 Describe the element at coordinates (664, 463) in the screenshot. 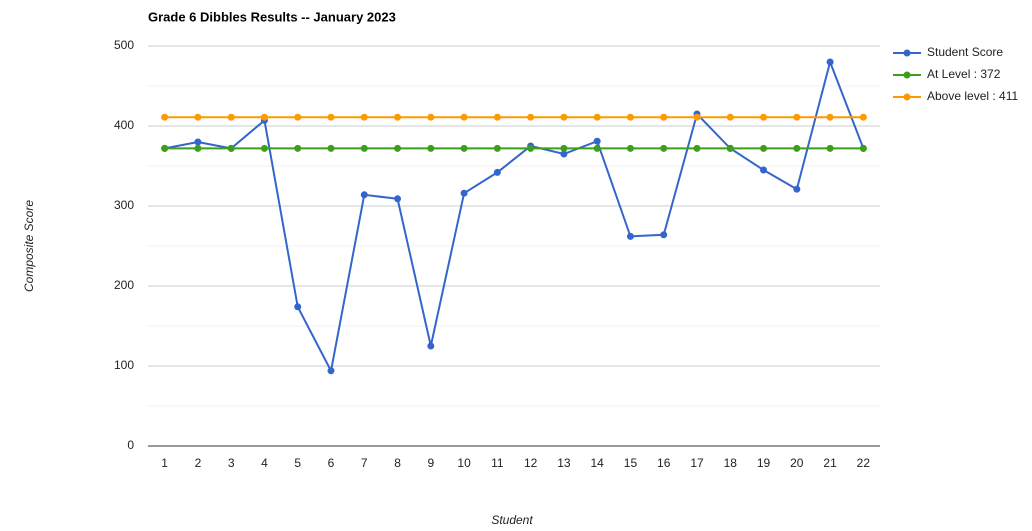

I see `x-tick-label: 16` at that location.